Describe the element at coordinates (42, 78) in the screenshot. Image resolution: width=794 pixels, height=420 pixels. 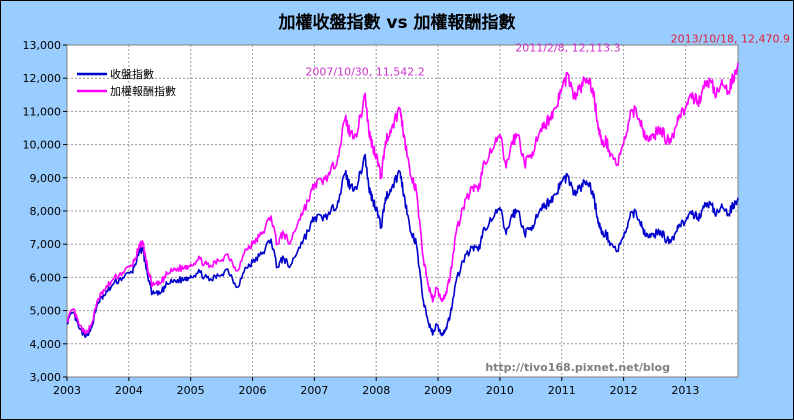
I see `y-tick-label: 12,000` at that location.